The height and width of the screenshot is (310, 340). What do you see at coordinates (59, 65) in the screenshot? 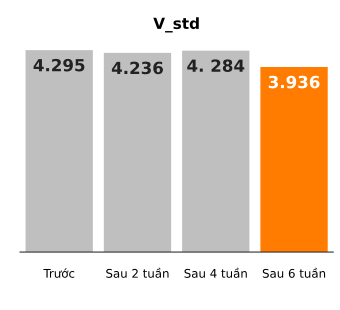
I see `data-label: 4.295` at bounding box center [59, 65].